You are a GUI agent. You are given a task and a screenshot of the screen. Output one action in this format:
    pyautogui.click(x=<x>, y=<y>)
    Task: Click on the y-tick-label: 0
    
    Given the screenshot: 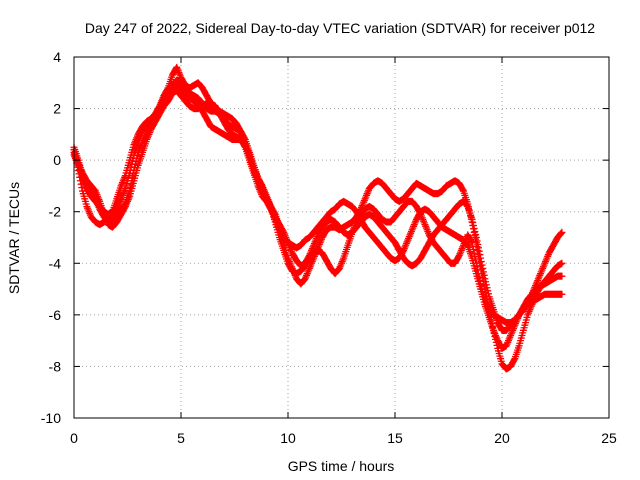 What is the action you would take?
    pyautogui.click(x=57, y=160)
    